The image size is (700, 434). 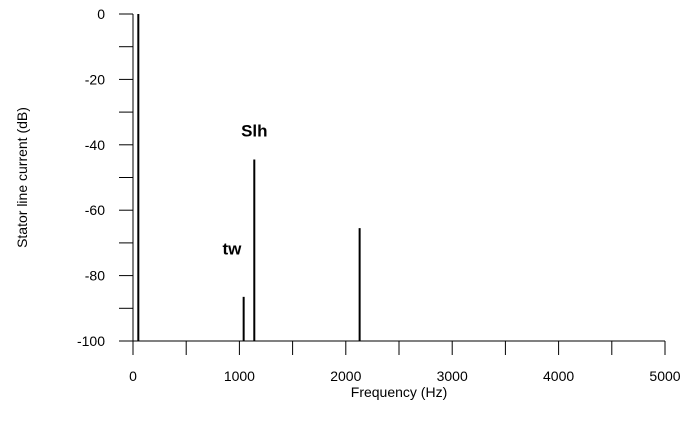 What do you see at coordinates (345, 376) in the screenshot?
I see `x-tick-label-2: 2000` at bounding box center [345, 376].